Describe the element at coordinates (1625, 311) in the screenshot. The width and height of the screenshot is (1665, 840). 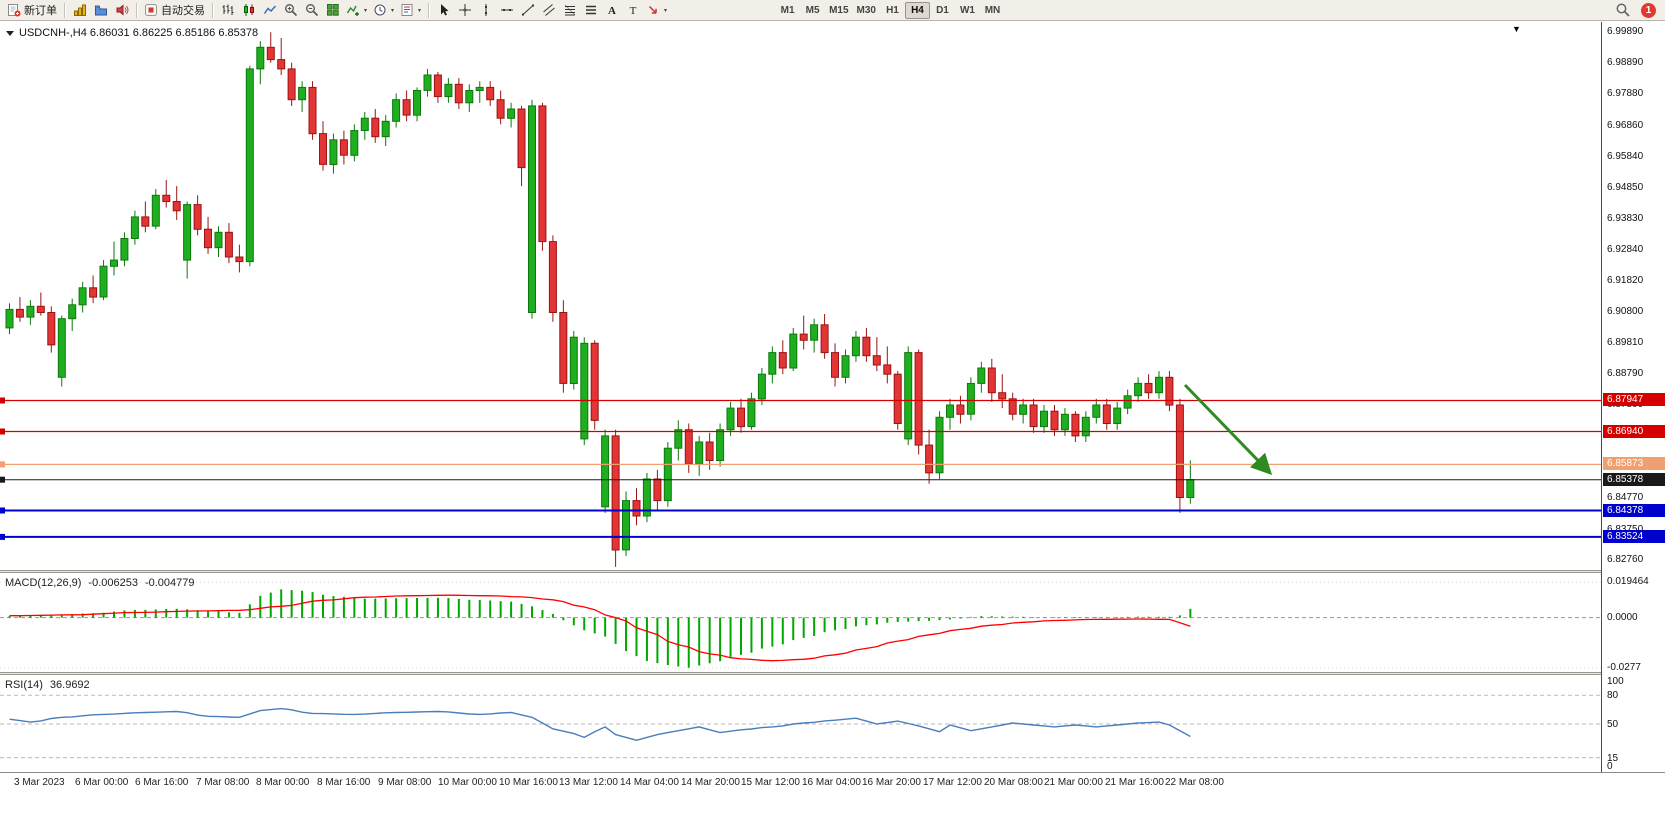
I see `price-axis-label: 6.90800` at that location.